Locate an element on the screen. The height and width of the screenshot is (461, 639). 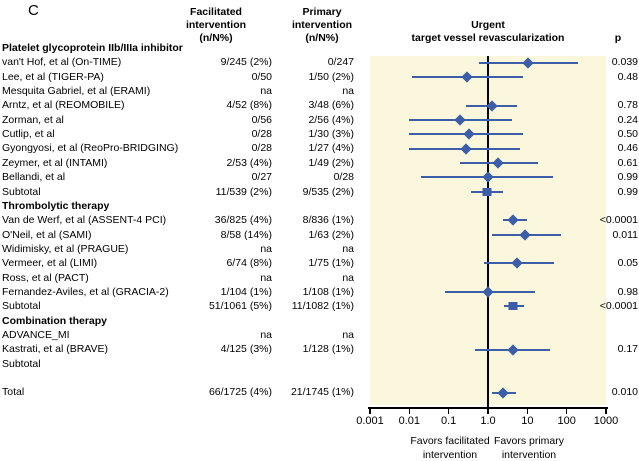
primary-header-line: intervention is located at coordinates (322, 25).